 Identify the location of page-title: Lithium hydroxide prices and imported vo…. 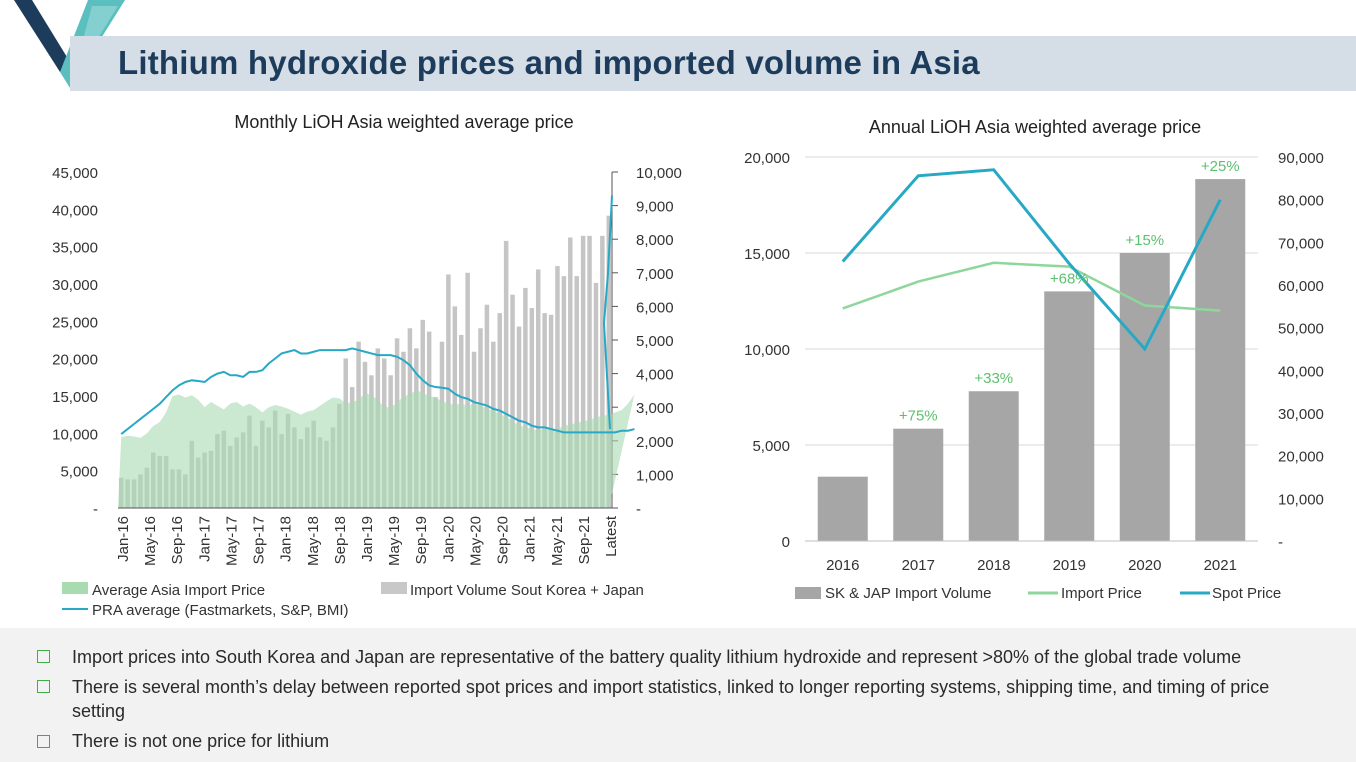
(549, 62).